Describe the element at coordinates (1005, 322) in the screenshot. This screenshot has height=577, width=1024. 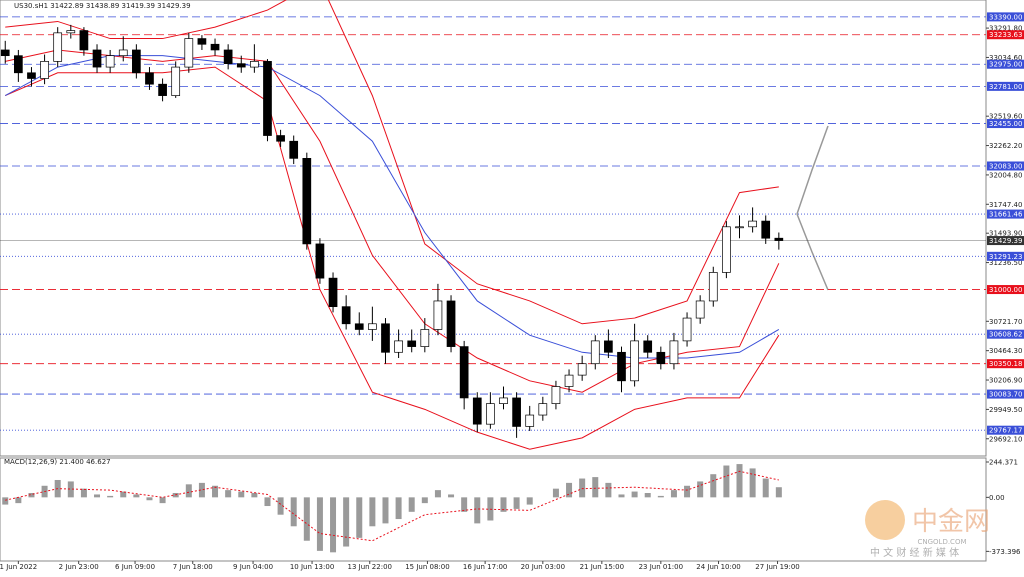
I see `y-tick-label: 30721.70` at that location.